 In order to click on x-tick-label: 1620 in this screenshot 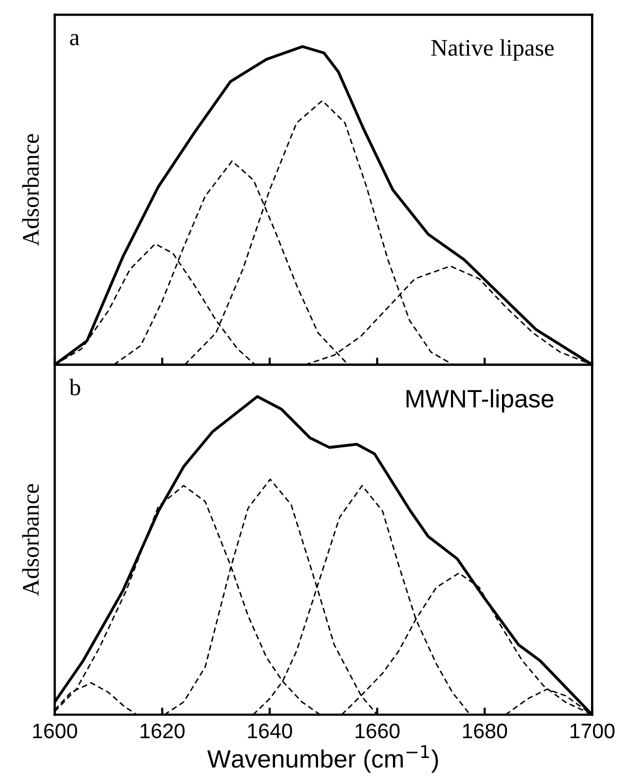, I will do `click(162, 731)`.